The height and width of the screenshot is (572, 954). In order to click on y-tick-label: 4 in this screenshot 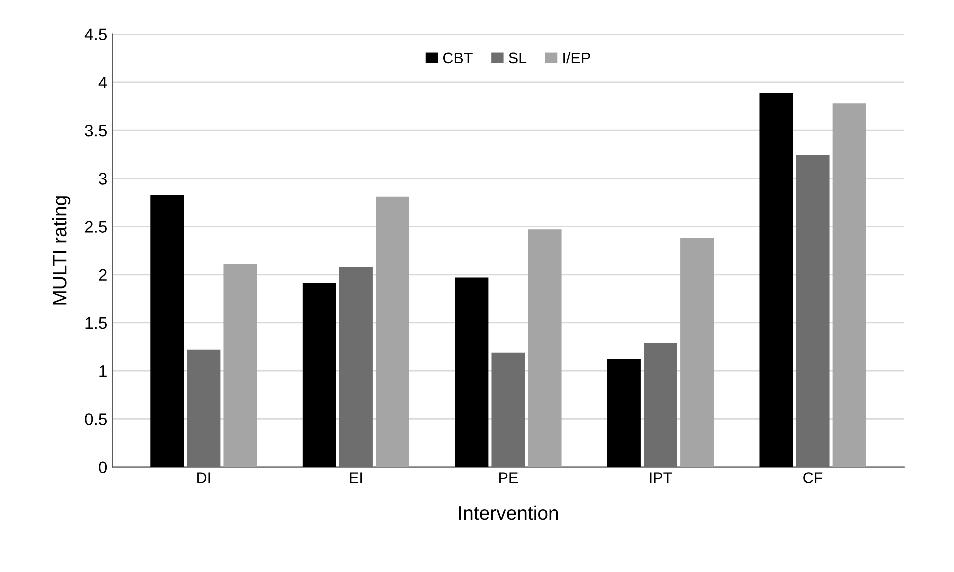, I will do `click(103, 82)`.